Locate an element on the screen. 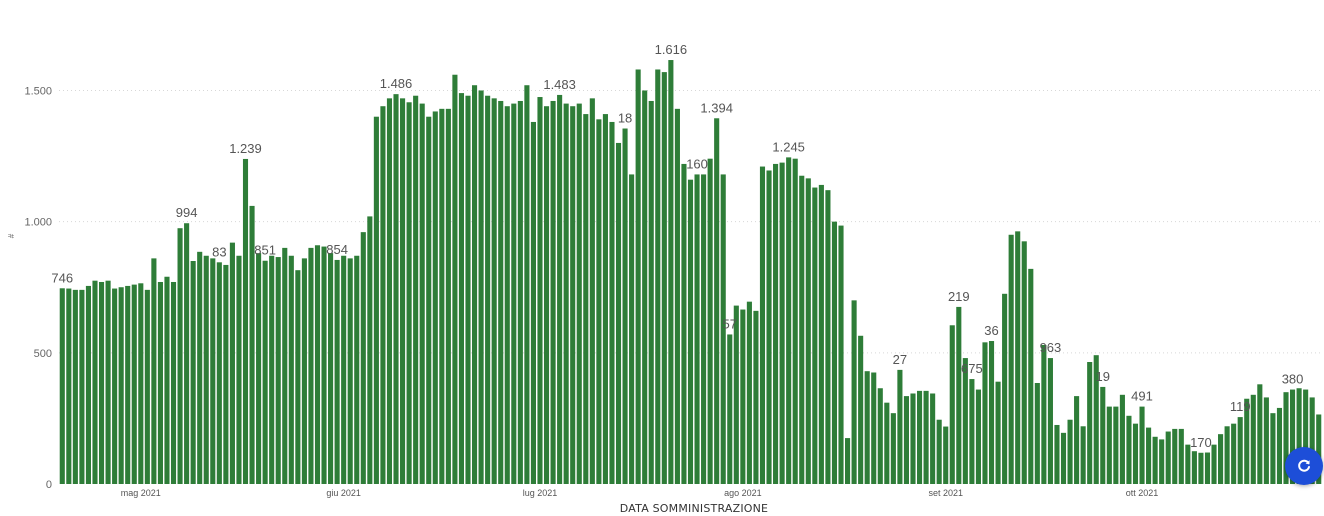 This screenshot has width=1324, height=516. data-label: 36 is located at coordinates (991, 330).